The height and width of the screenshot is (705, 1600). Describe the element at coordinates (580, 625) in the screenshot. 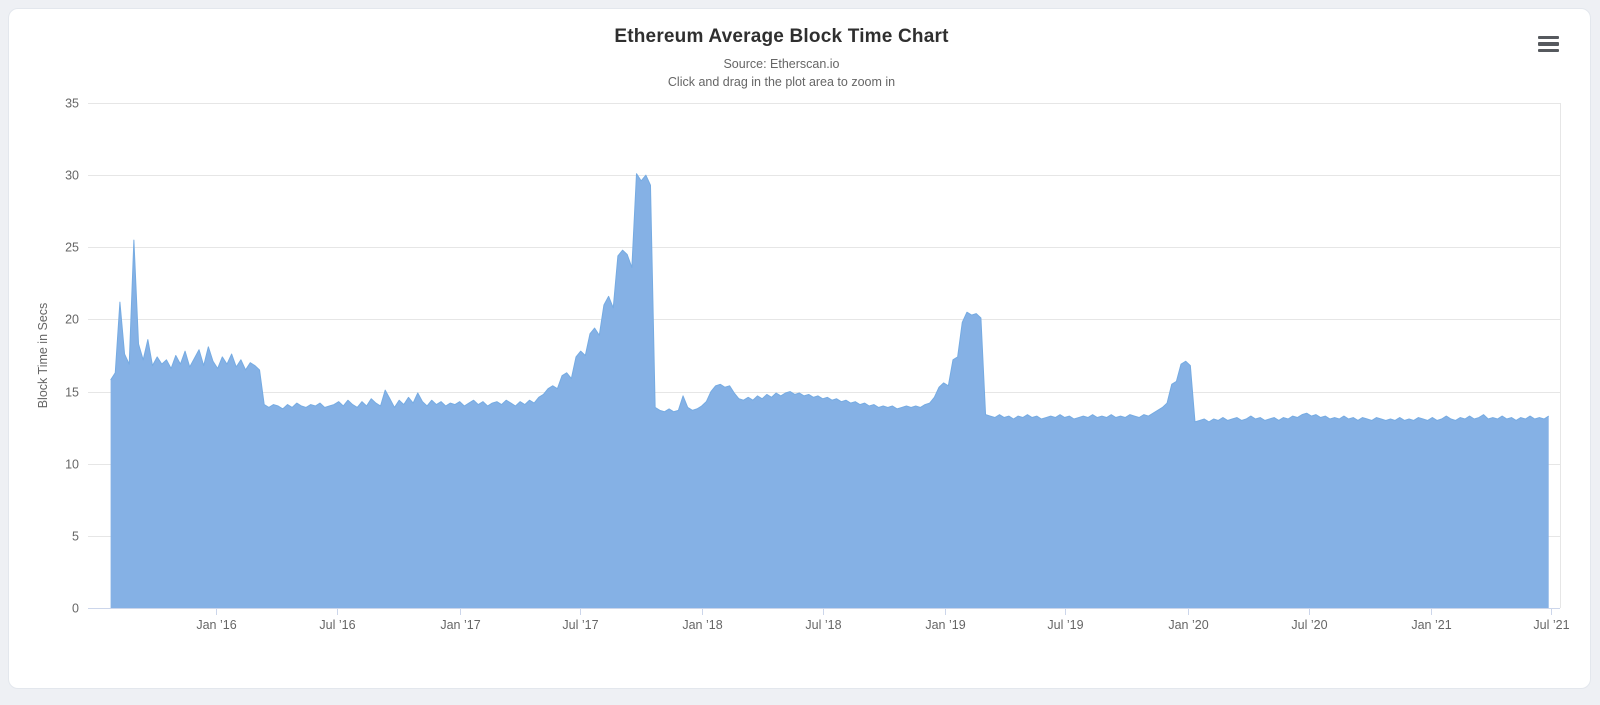

I see `x-axis-tick-label: Jul ’17` at that location.